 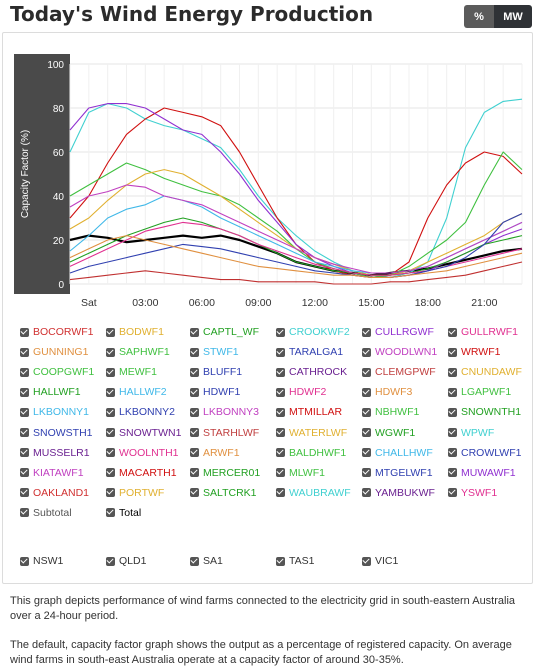 What do you see at coordinates (57, 372) in the screenshot?
I see `checkbox-coopgwf1: COOPGWF1` at bounding box center [57, 372].